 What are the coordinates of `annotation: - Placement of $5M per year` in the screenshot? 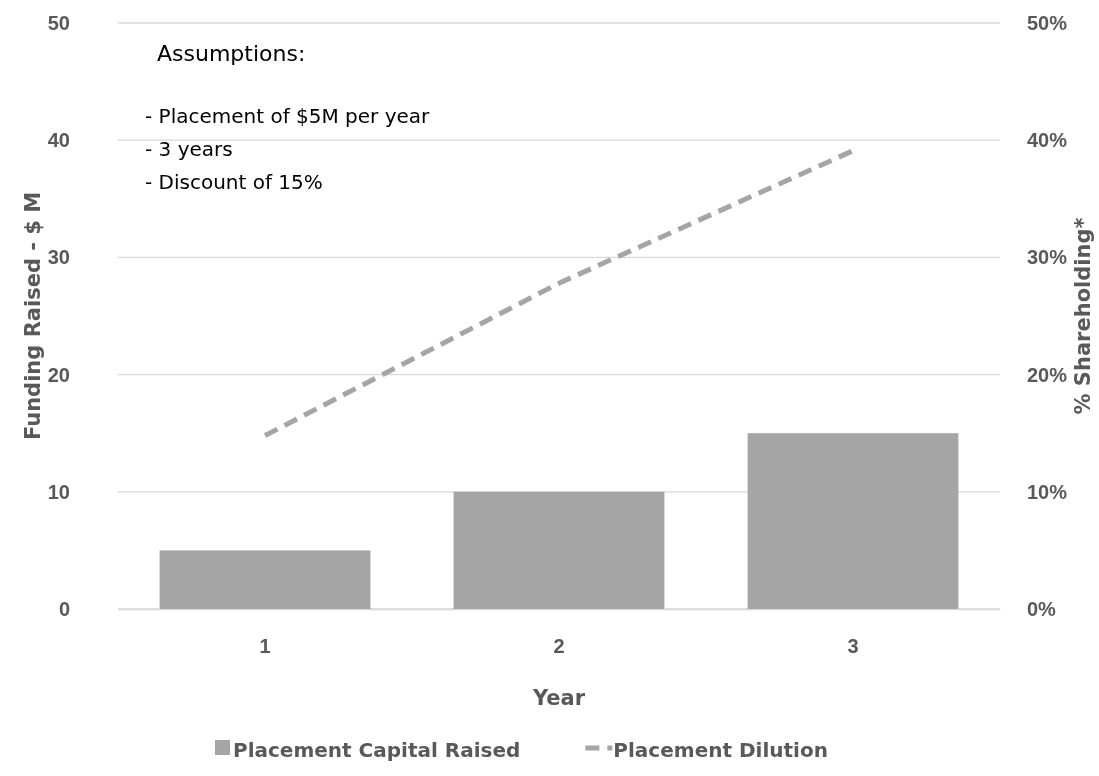 It's located at (288, 116).